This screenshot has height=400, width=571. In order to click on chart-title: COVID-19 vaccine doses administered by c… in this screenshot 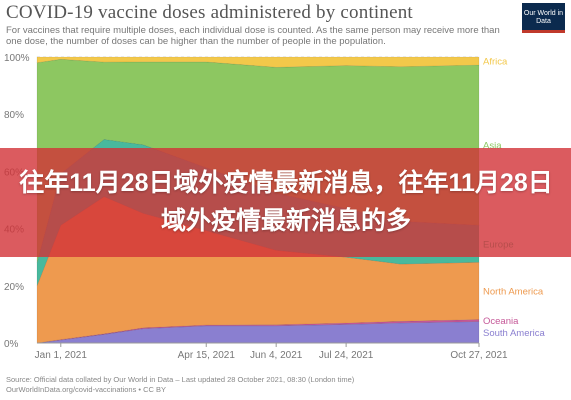, I will do `click(209, 12)`.